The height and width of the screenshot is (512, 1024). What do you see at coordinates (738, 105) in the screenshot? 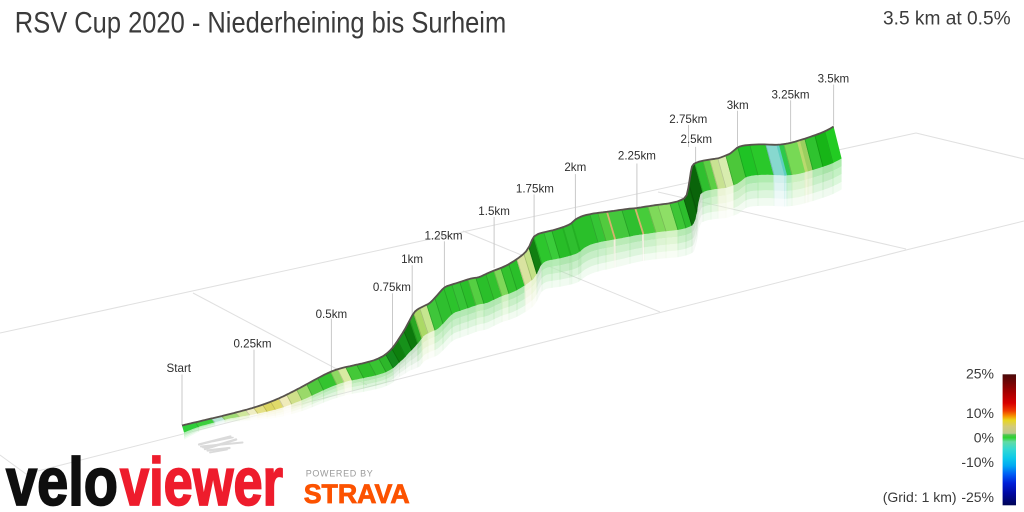
I see `svg-text: 3km` at bounding box center [738, 105].